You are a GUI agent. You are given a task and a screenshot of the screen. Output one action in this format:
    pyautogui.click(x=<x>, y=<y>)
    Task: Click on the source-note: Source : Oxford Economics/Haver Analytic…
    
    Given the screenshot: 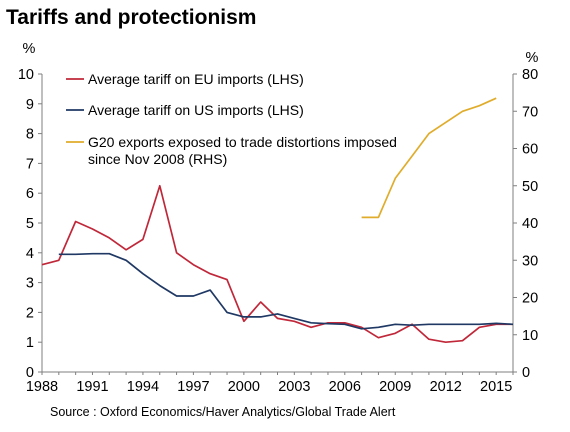 What is the action you would take?
    pyautogui.click(x=223, y=412)
    